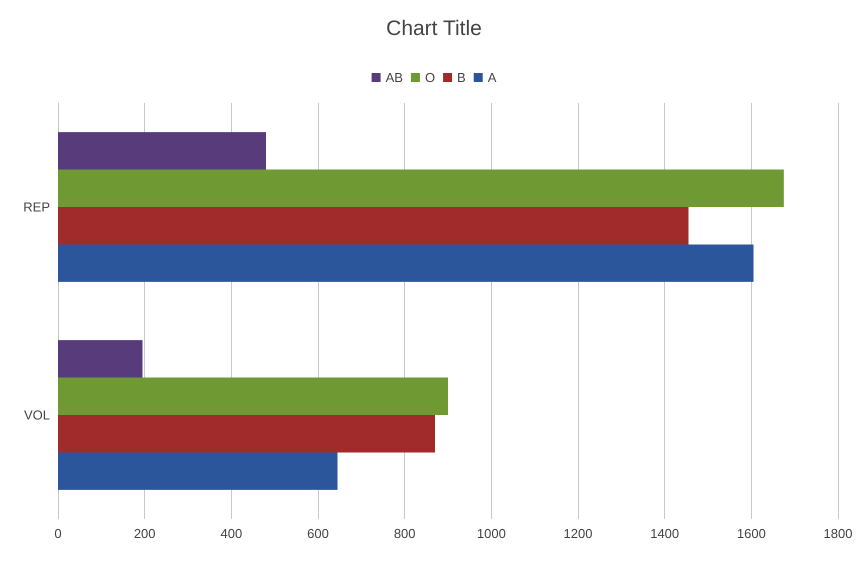 The width and height of the screenshot is (868, 577). What do you see at coordinates (318, 533) in the screenshot?
I see `x-tick-label: 600` at bounding box center [318, 533].